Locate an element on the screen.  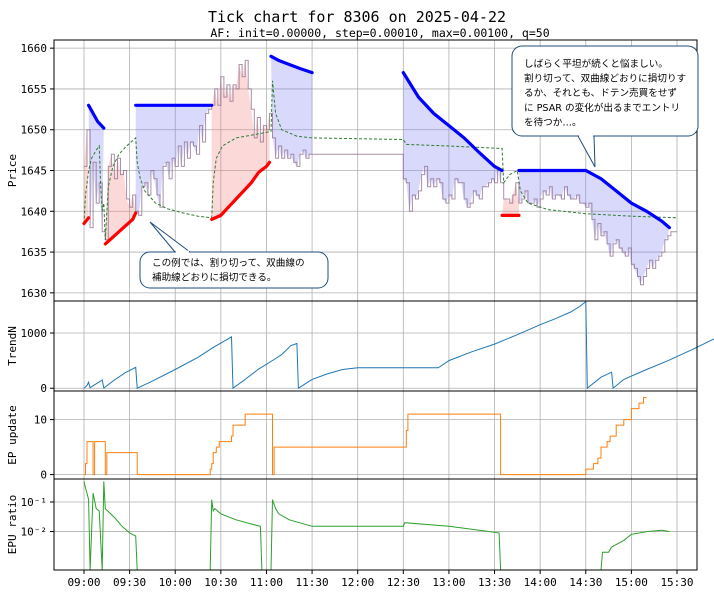
x-tick-label: 14:00 is located at coordinates (540, 582).